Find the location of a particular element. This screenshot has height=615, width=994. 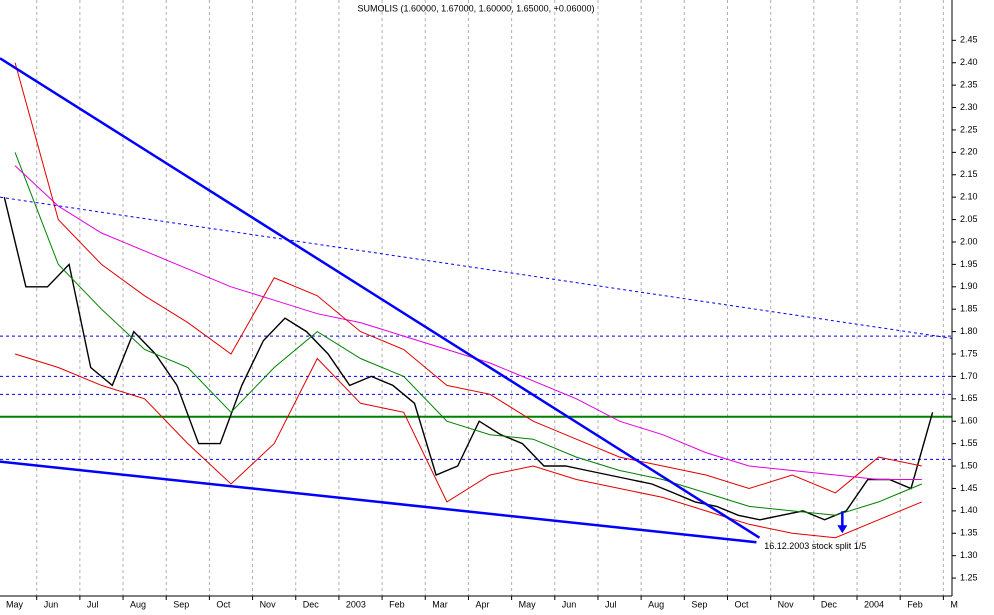

y-tick-label: 2.00 is located at coordinates (969, 241).